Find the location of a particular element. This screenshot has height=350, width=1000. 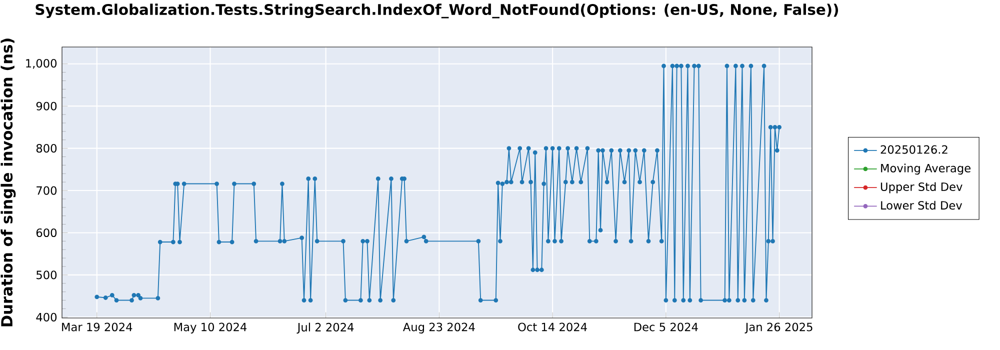

y-tick-label: 500 is located at coordinates (46, 275).